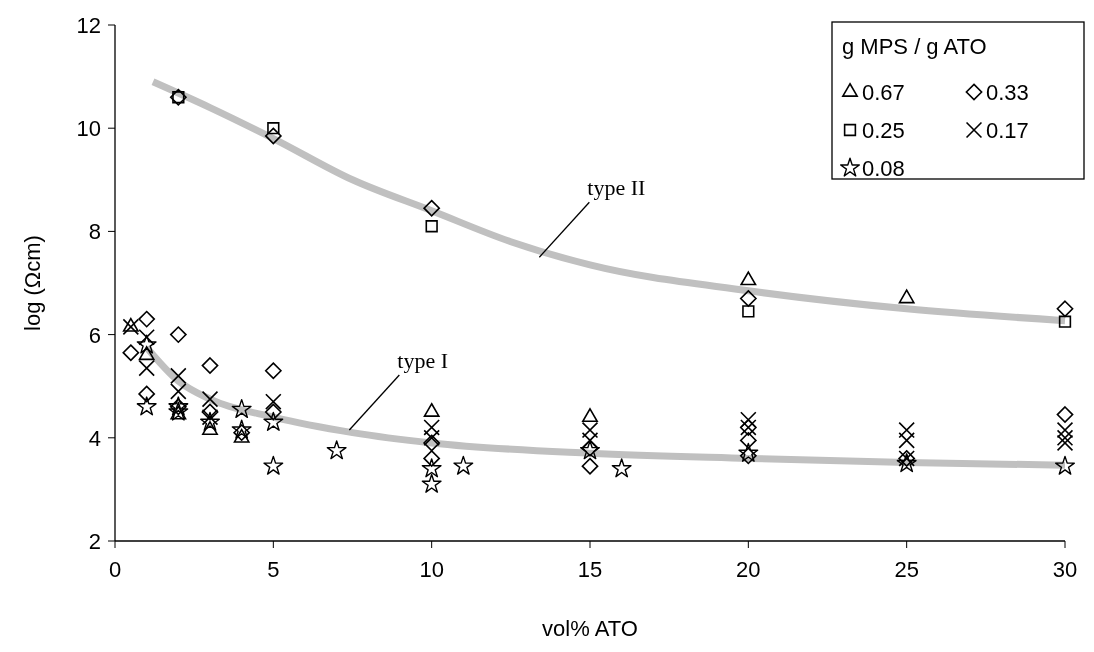 The image size is (1094, 652). Describe the element at coordinates (115, 569) in the screenshot. I see `x-tick-label: 0` at that location.